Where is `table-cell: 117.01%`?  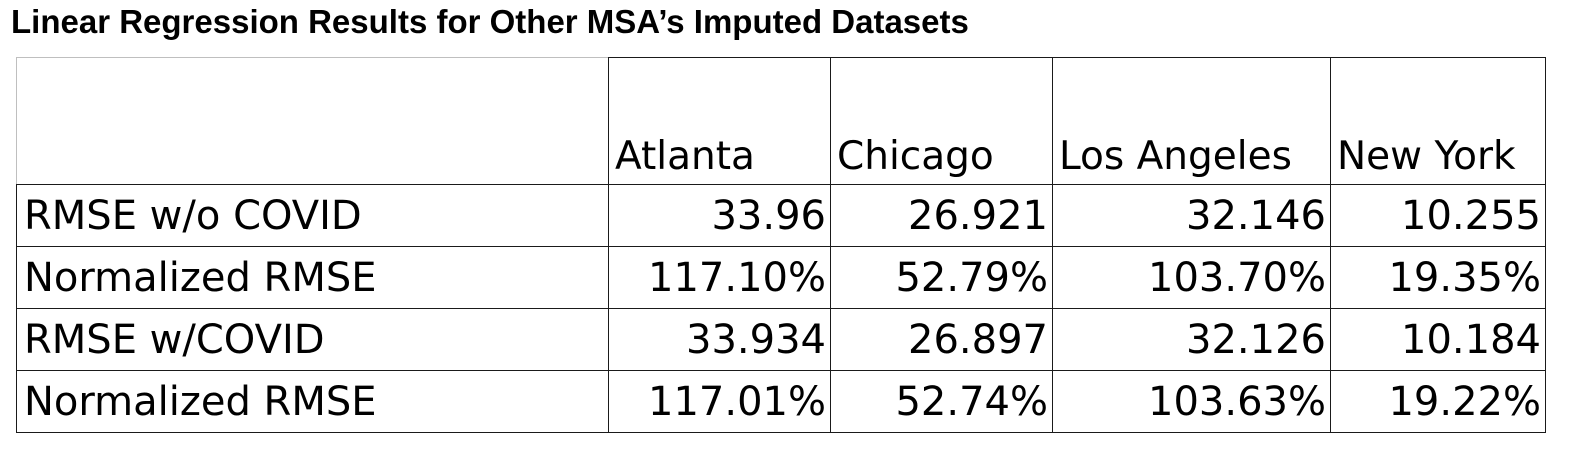
table-cell: 117.01% is located at coordinates (719, 401).